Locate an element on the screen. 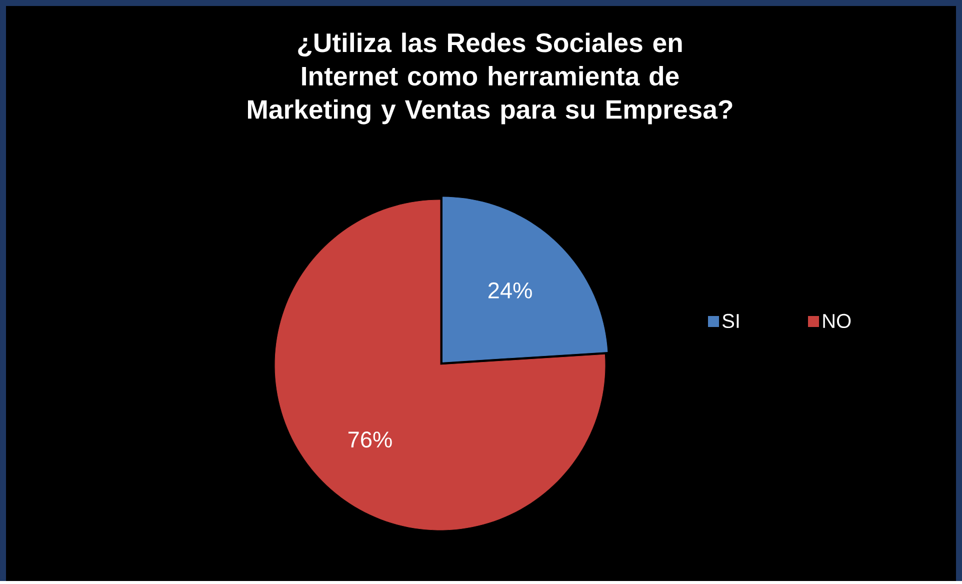  legend-label: SI is located at coordinates (730, 321).